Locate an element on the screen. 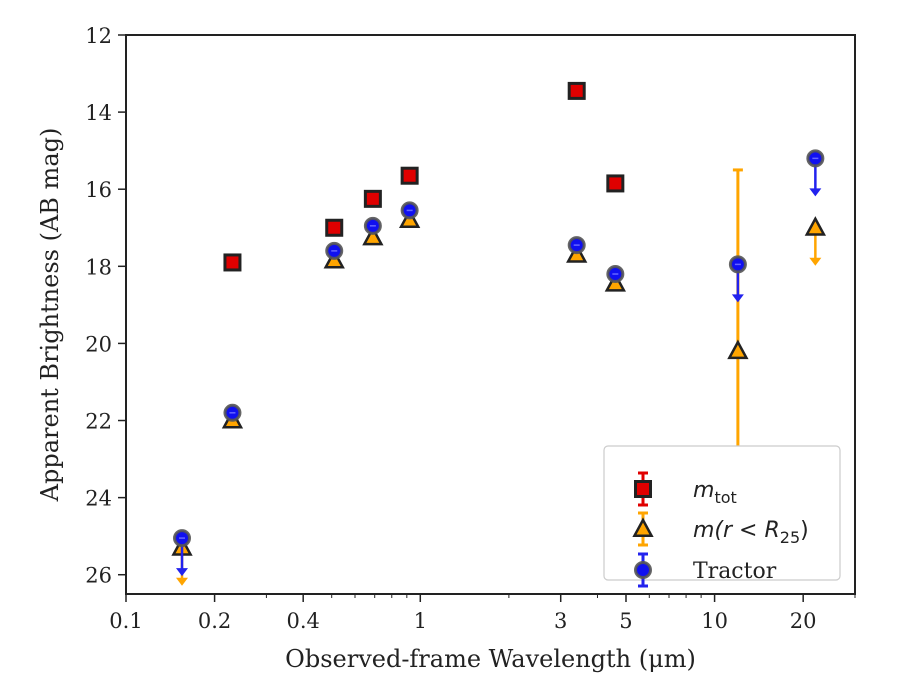  x-tick-label: 5 is located at coordinates (625, 621).